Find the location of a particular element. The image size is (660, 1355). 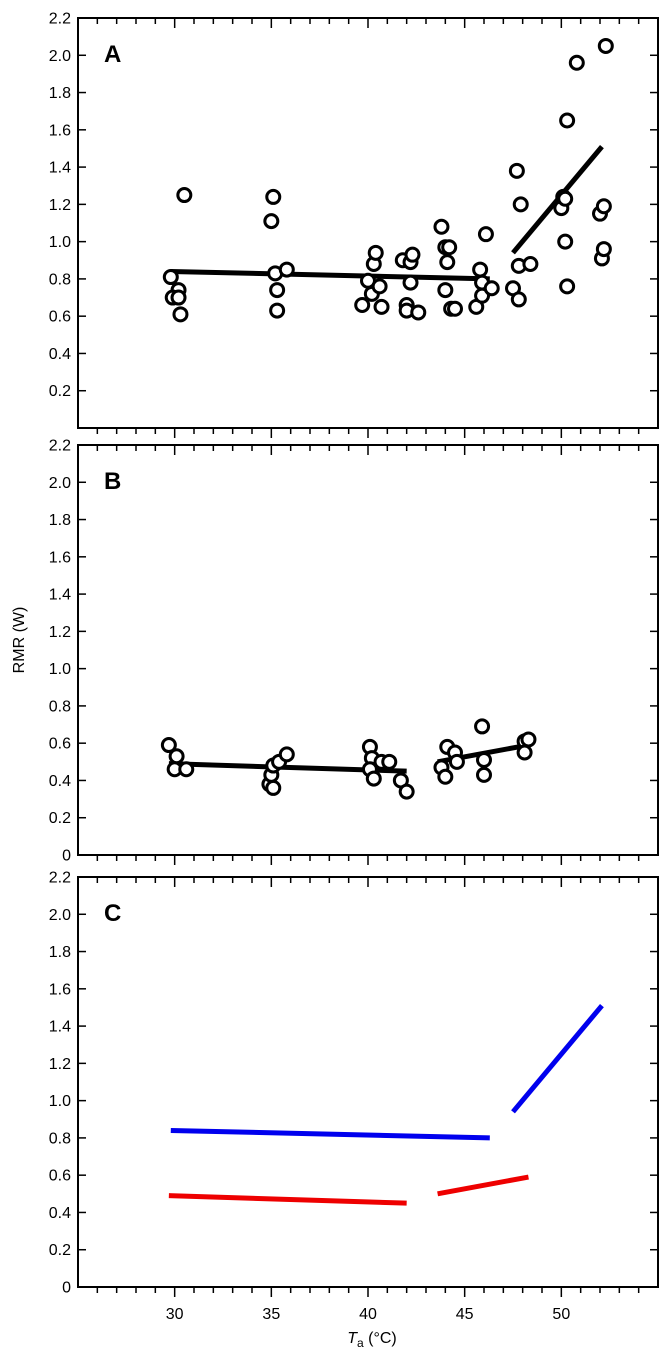

panel-b-ytick-label-1_8: 1.8 is located at coordinates (60, 520).